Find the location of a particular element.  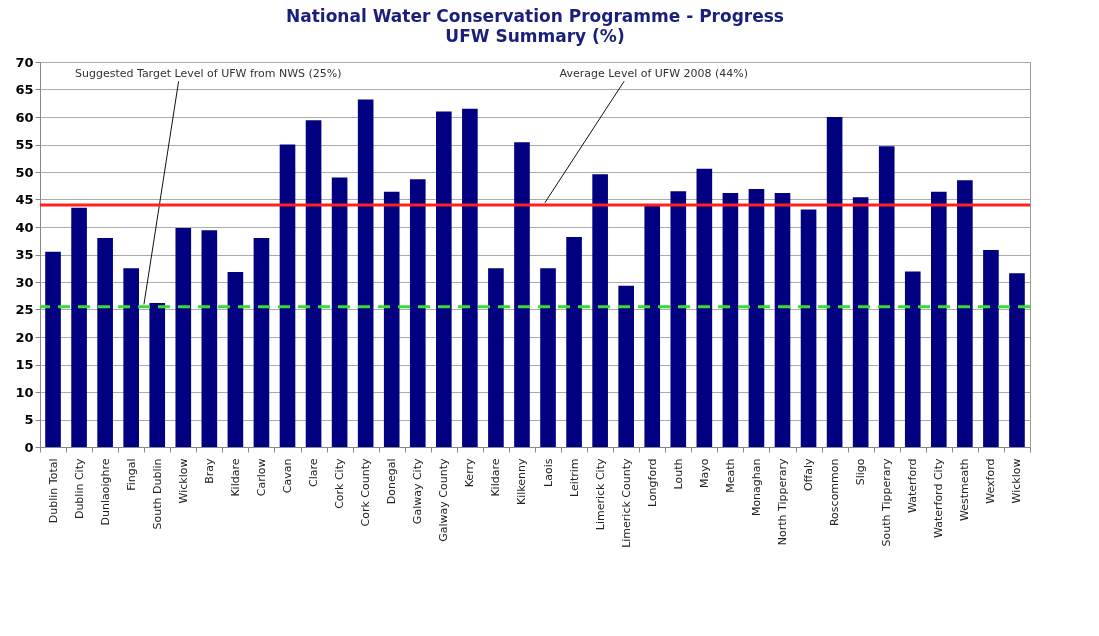

x-tick-label: Dunlaoighre is located at coordinates (105, 492).